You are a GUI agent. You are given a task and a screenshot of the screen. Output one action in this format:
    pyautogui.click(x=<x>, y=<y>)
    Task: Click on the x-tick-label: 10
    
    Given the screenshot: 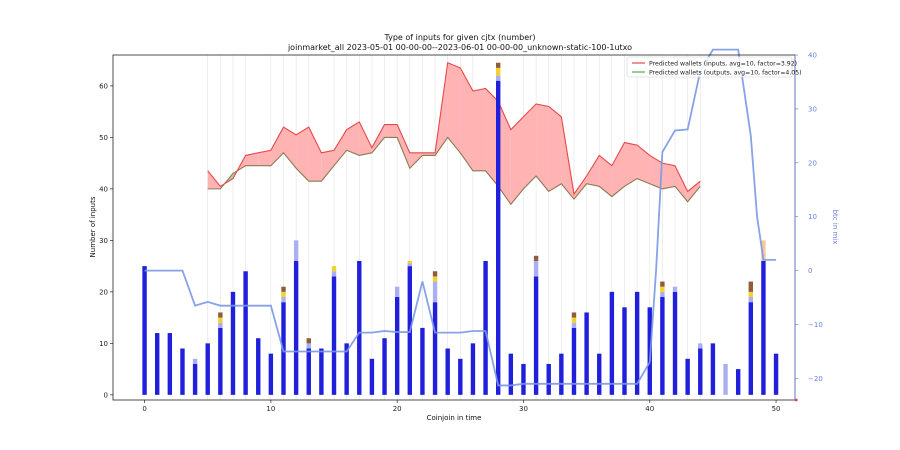 What is the action you would take?
    pyautogui.click(x=270, y=409)
    